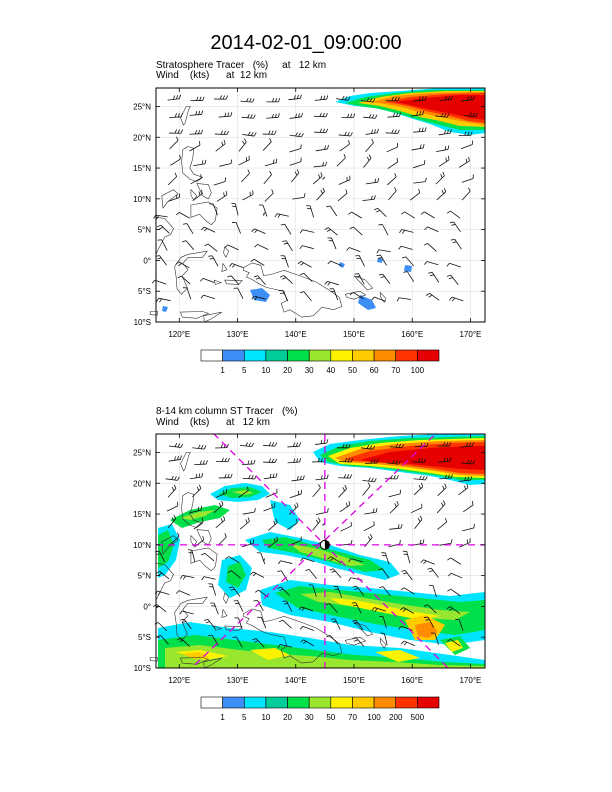 This screenshot has height=792, width=612. I want to click on x-tick-label: 170°E, so click(470, 334).